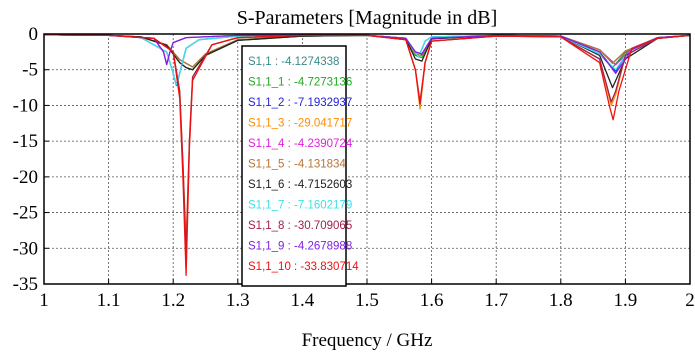 This screenshot has height=361, width=695. Describe the element at coordinates (25, 248) in the screenshot. I see `y-tick-label: -30` at that location.